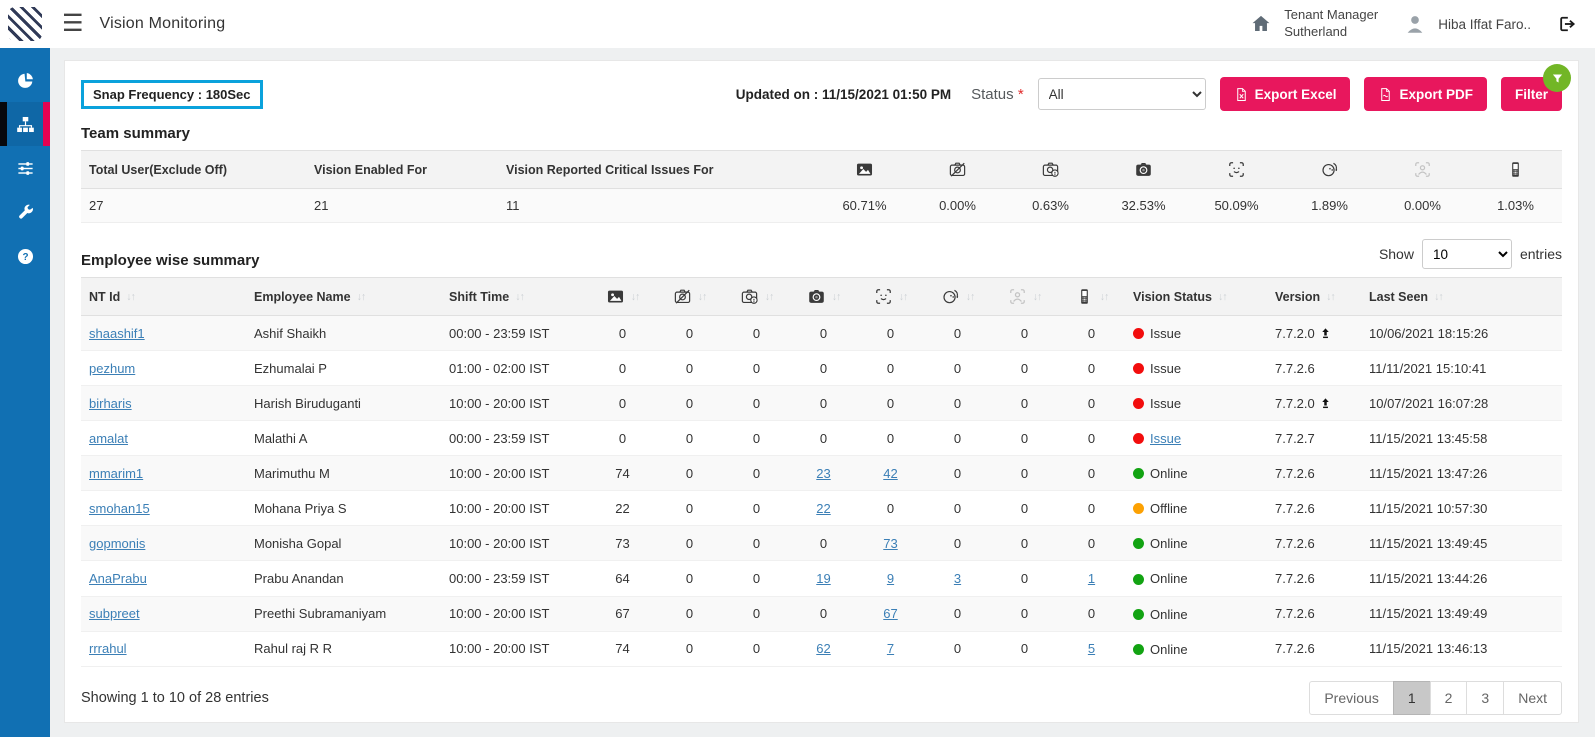  What do you see at coordinates (622, 614) in the screenshot?
I see `metric-cell: 67` at bounding box center [622, 614].